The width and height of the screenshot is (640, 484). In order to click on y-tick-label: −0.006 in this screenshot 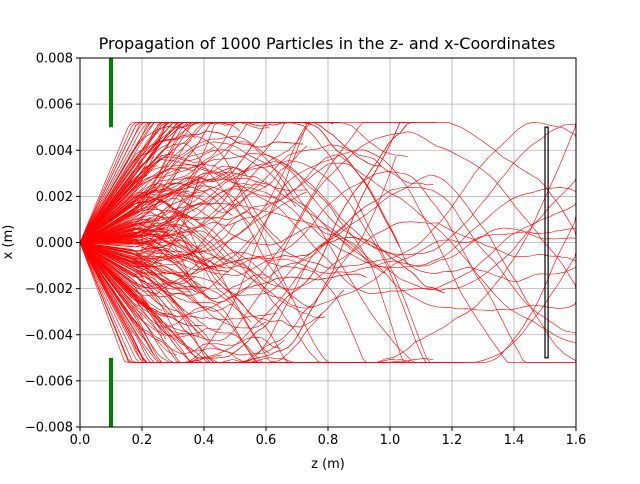, I will do `click(49, 381)`.